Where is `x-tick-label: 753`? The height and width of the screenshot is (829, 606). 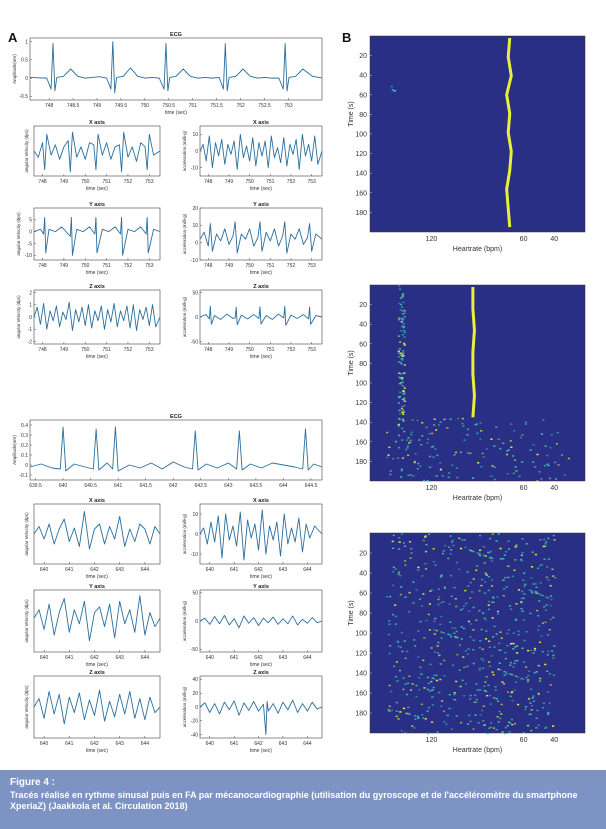 x-tick-label: 753 is located at coordinates (288, 106).